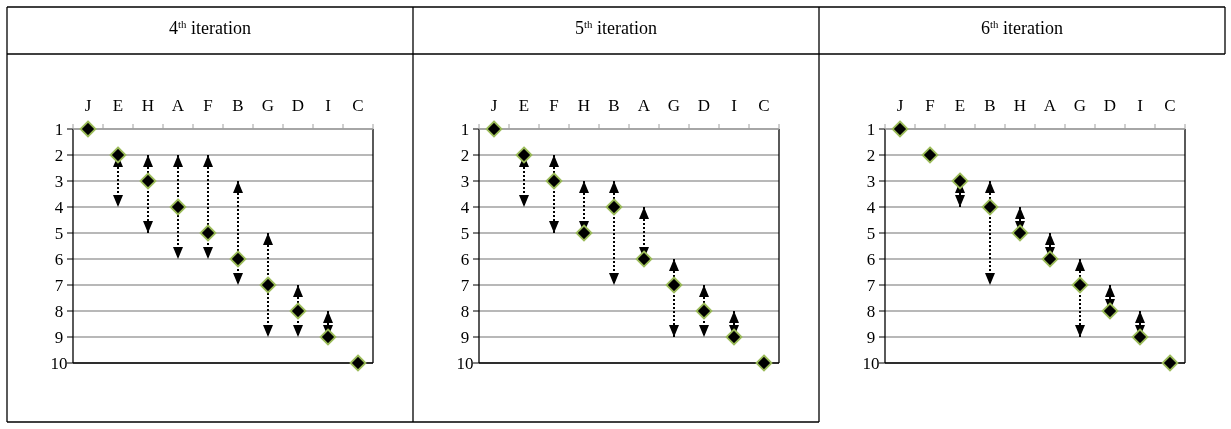 This screenshot has height=429, width=1231. What do you see at coordinates (210, 28) in the screenshot?
I see `chart-title: 4$^{th}$ iteration` at bounding box center [210, 28].